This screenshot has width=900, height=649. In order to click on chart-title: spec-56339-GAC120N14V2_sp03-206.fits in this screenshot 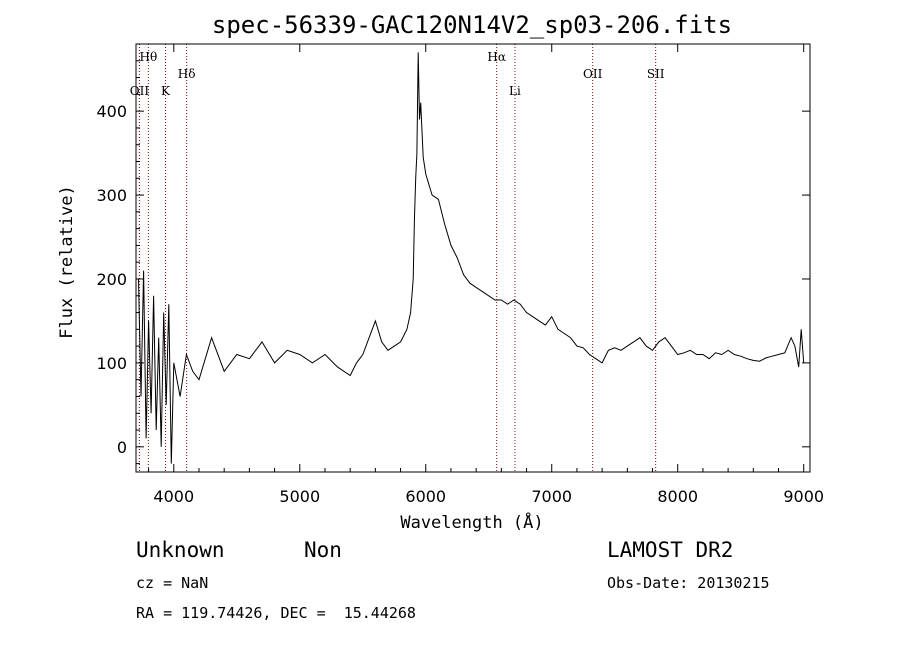, I will do `click(472, 25)`.